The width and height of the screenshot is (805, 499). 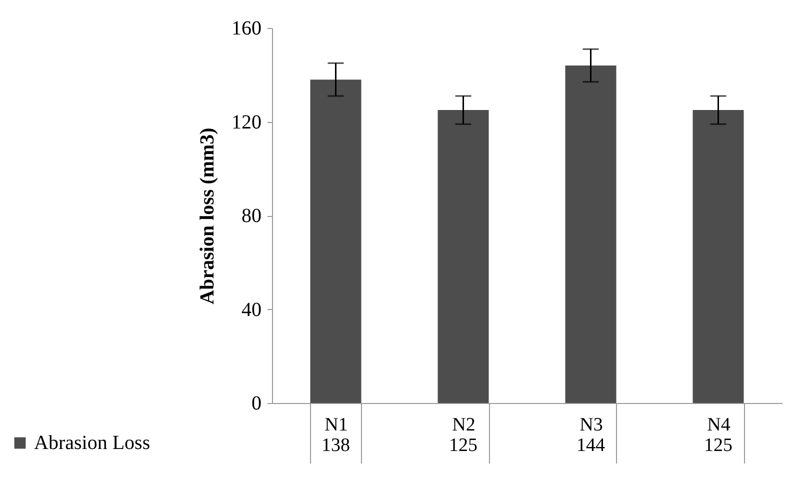 What do you see at coordinates (591, 425) in the screenshot?
I see `x-tick-label: N3` at bounding box center [591, 425].